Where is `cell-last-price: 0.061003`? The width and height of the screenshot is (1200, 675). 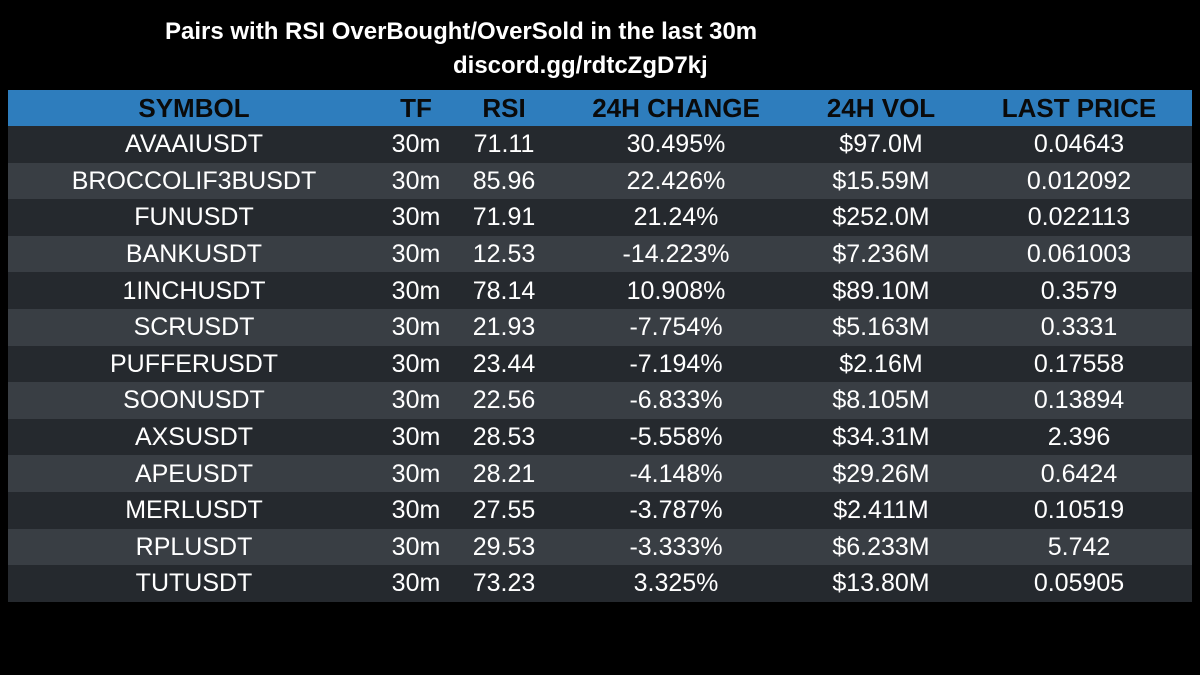
cell-last-price: 0.061003 is located at coordinates (1079, 254).